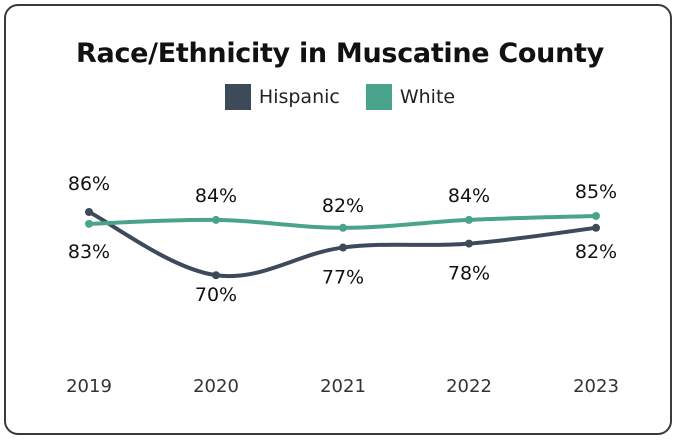 The height and width of the screenshot is (443, 680). What do you see at coordinates (469, 386) in the screenshot?
I see `x-tick-label-2022: 2022` at bounding box center [469, 386].